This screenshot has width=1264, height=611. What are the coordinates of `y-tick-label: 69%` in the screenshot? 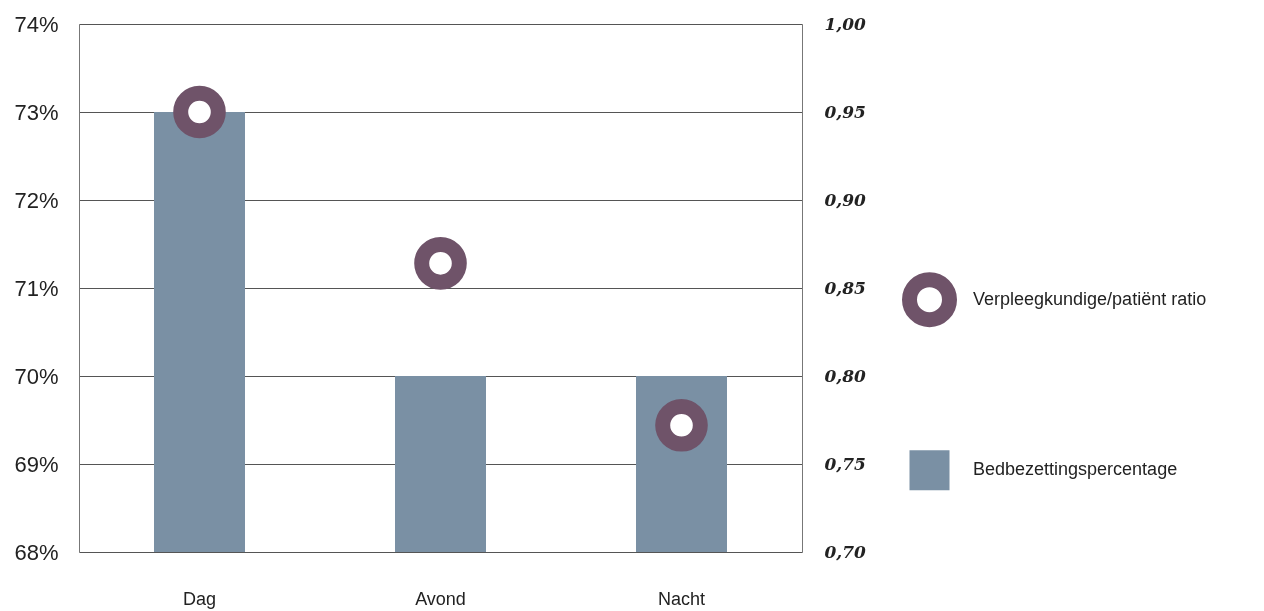 It's located at (36, 464).